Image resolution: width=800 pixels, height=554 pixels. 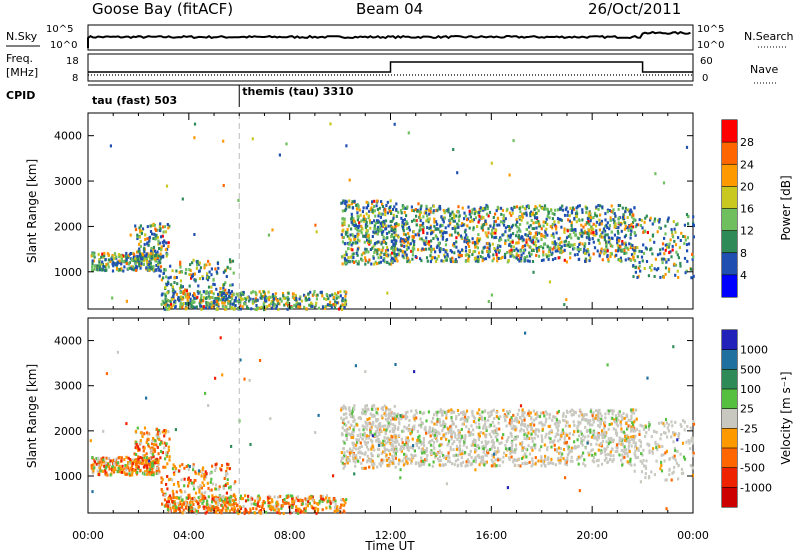 I want to click on station-title: Goose Bay (fitACF), so click(x=162, y=9).